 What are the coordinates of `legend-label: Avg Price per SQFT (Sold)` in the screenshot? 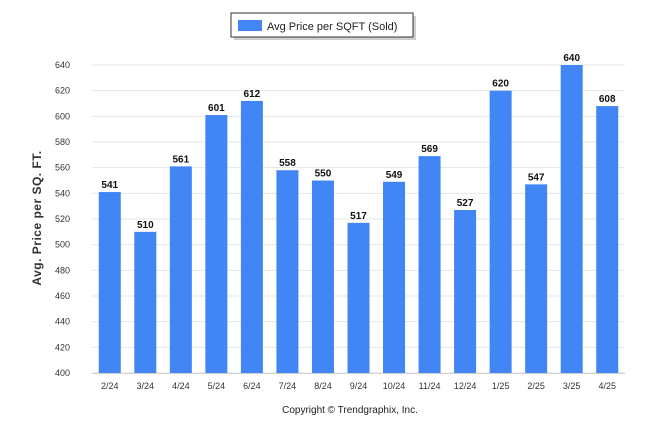 It's located at (332, 27).